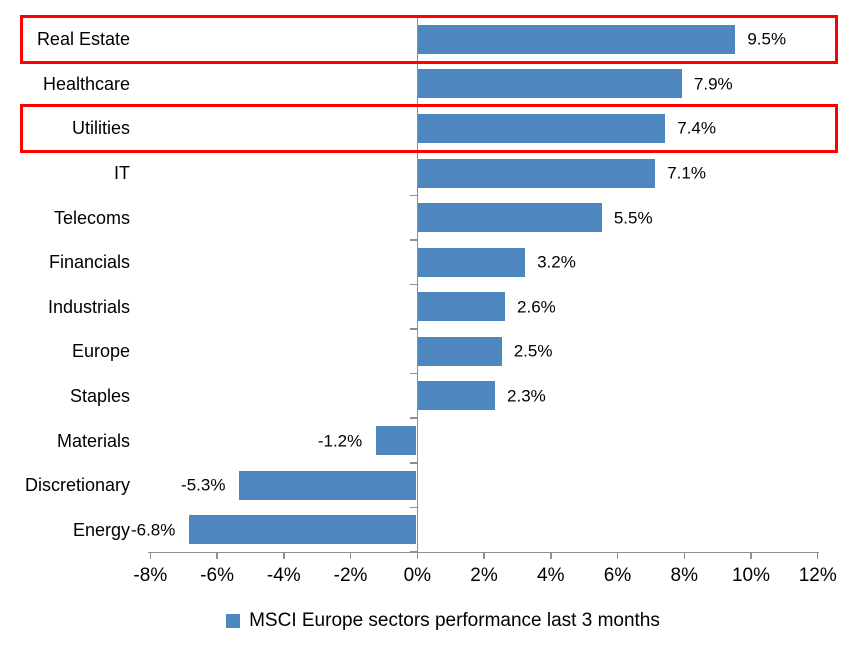 This screenshot has width=852, height=651. What do you see at coordinates (526, 396) in the screenshot?
I see `bar-value-label: 2.3%` at bounding box center [526, 396].